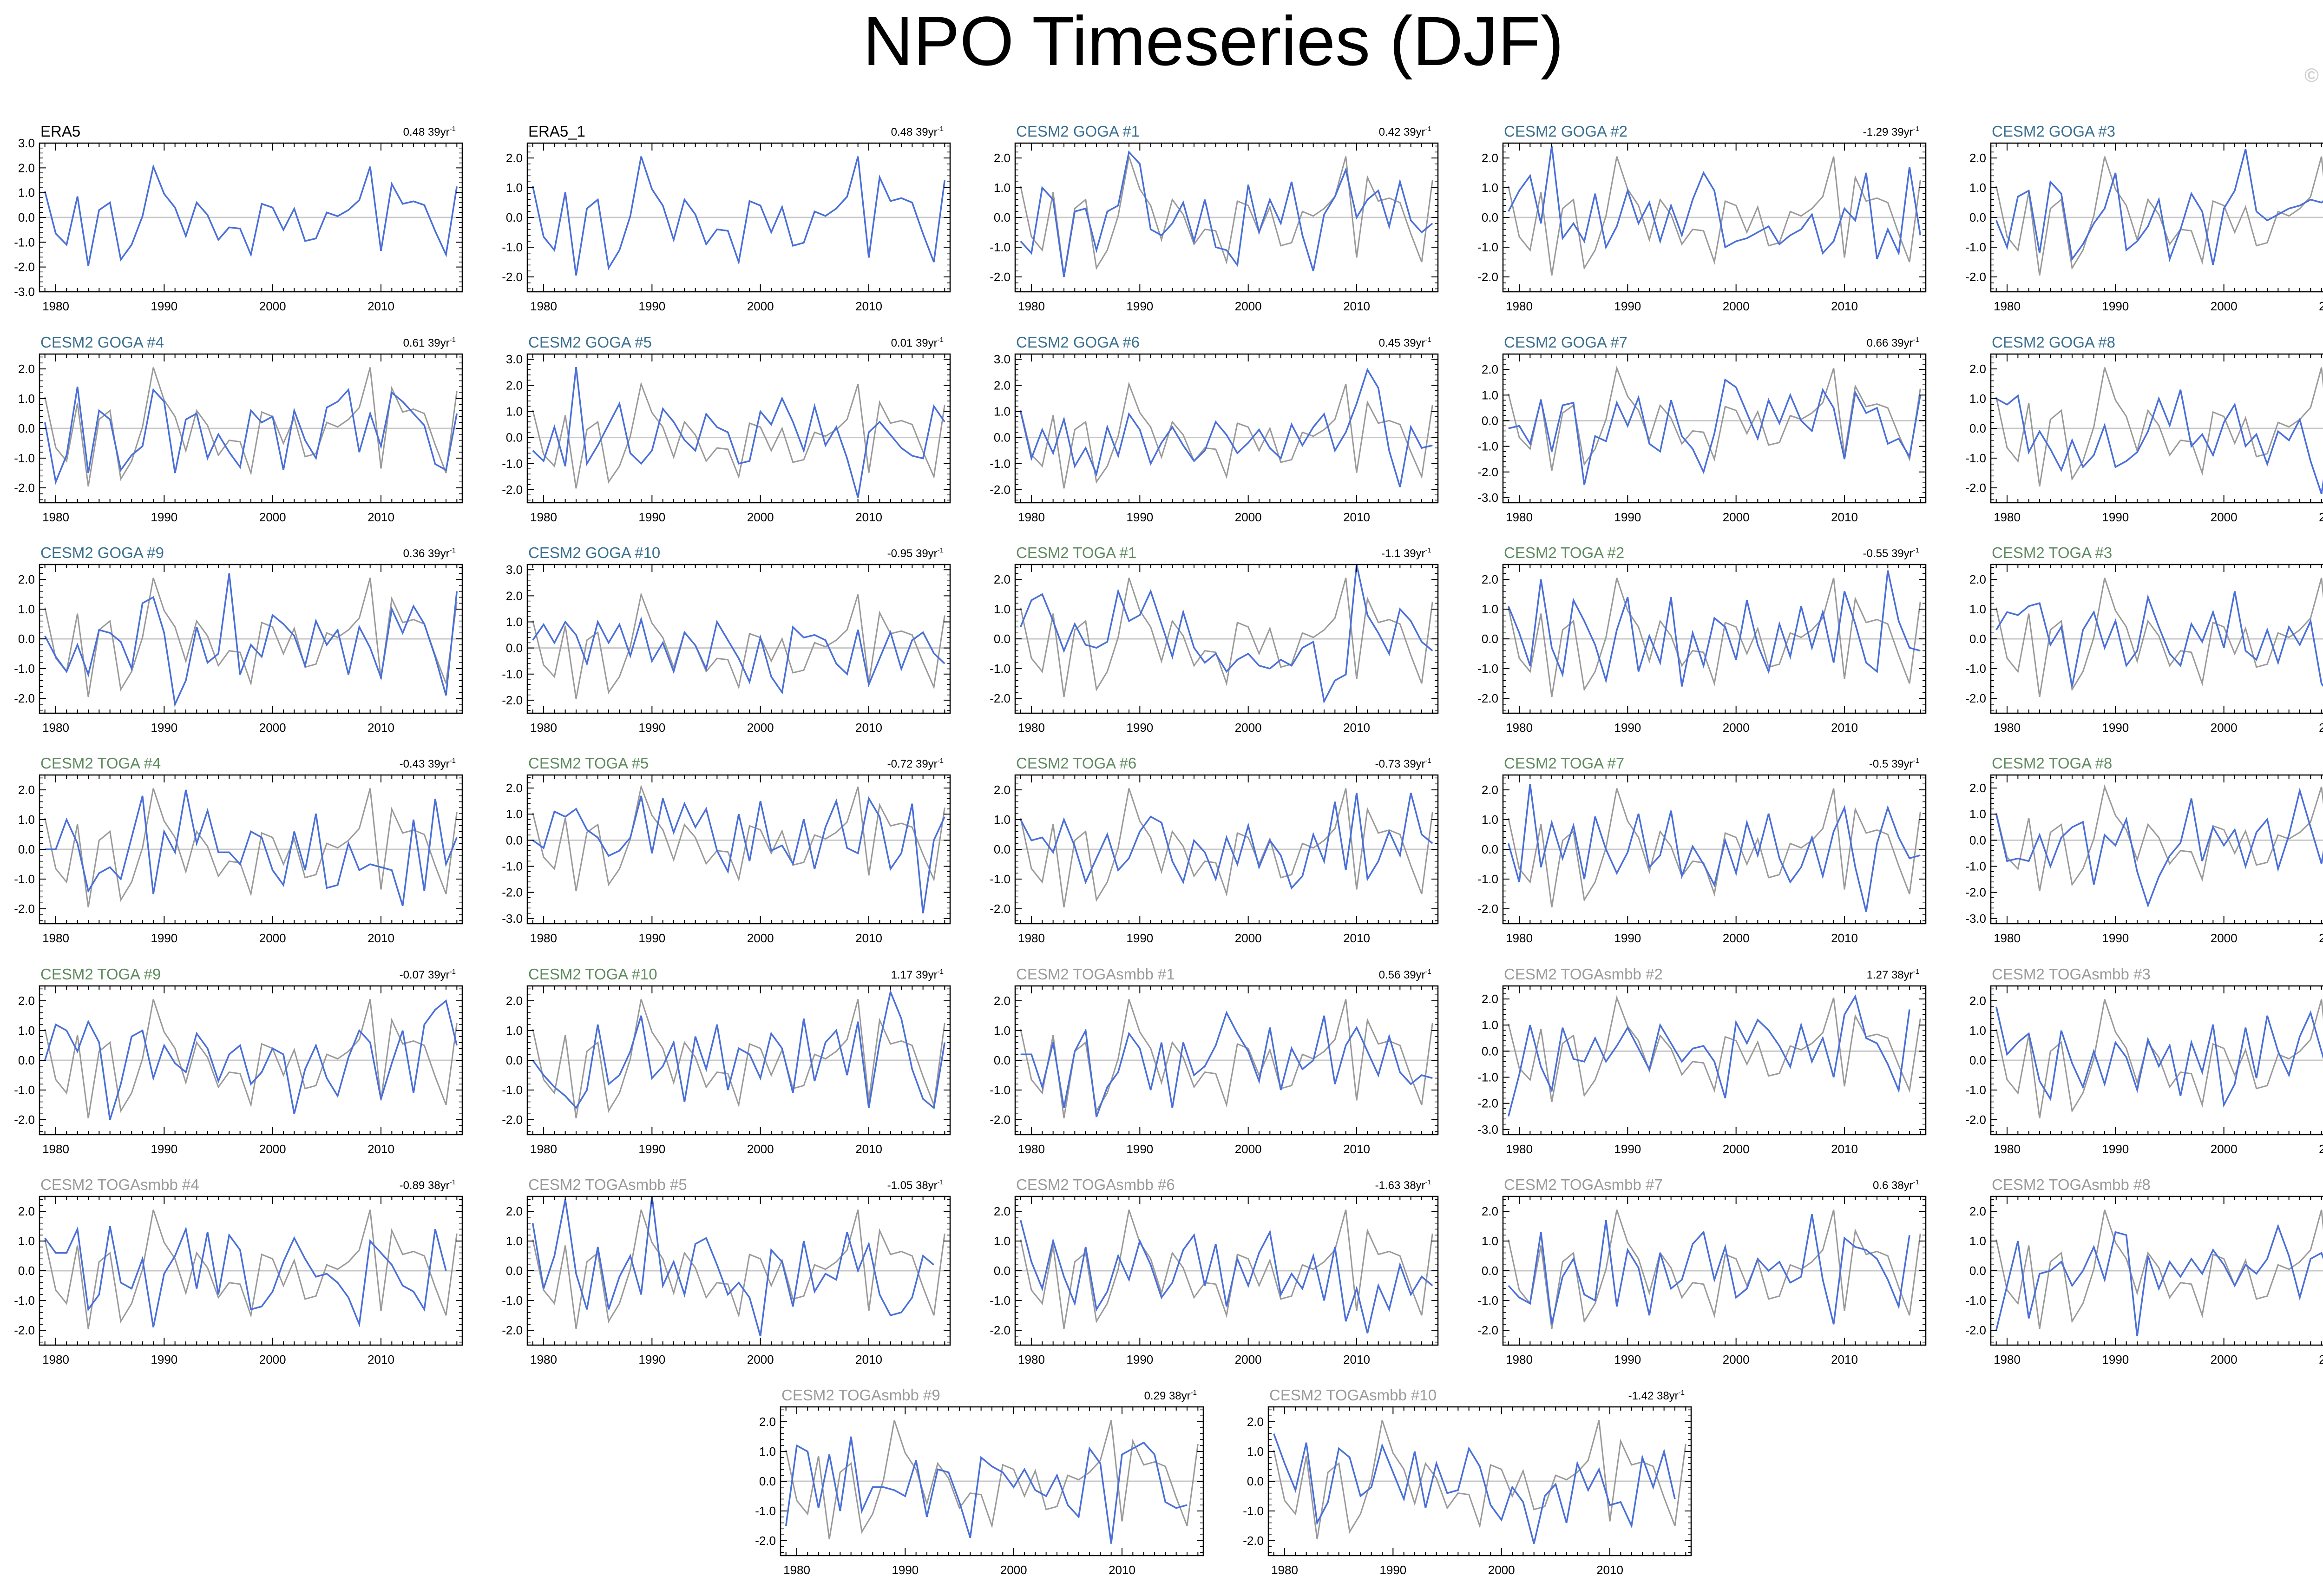 The height and width of the screenshot is (1596, 2323). Describe the element at coordinates (1916, 129) in the screenshot. I see `trend-exponent: -1` at that location.